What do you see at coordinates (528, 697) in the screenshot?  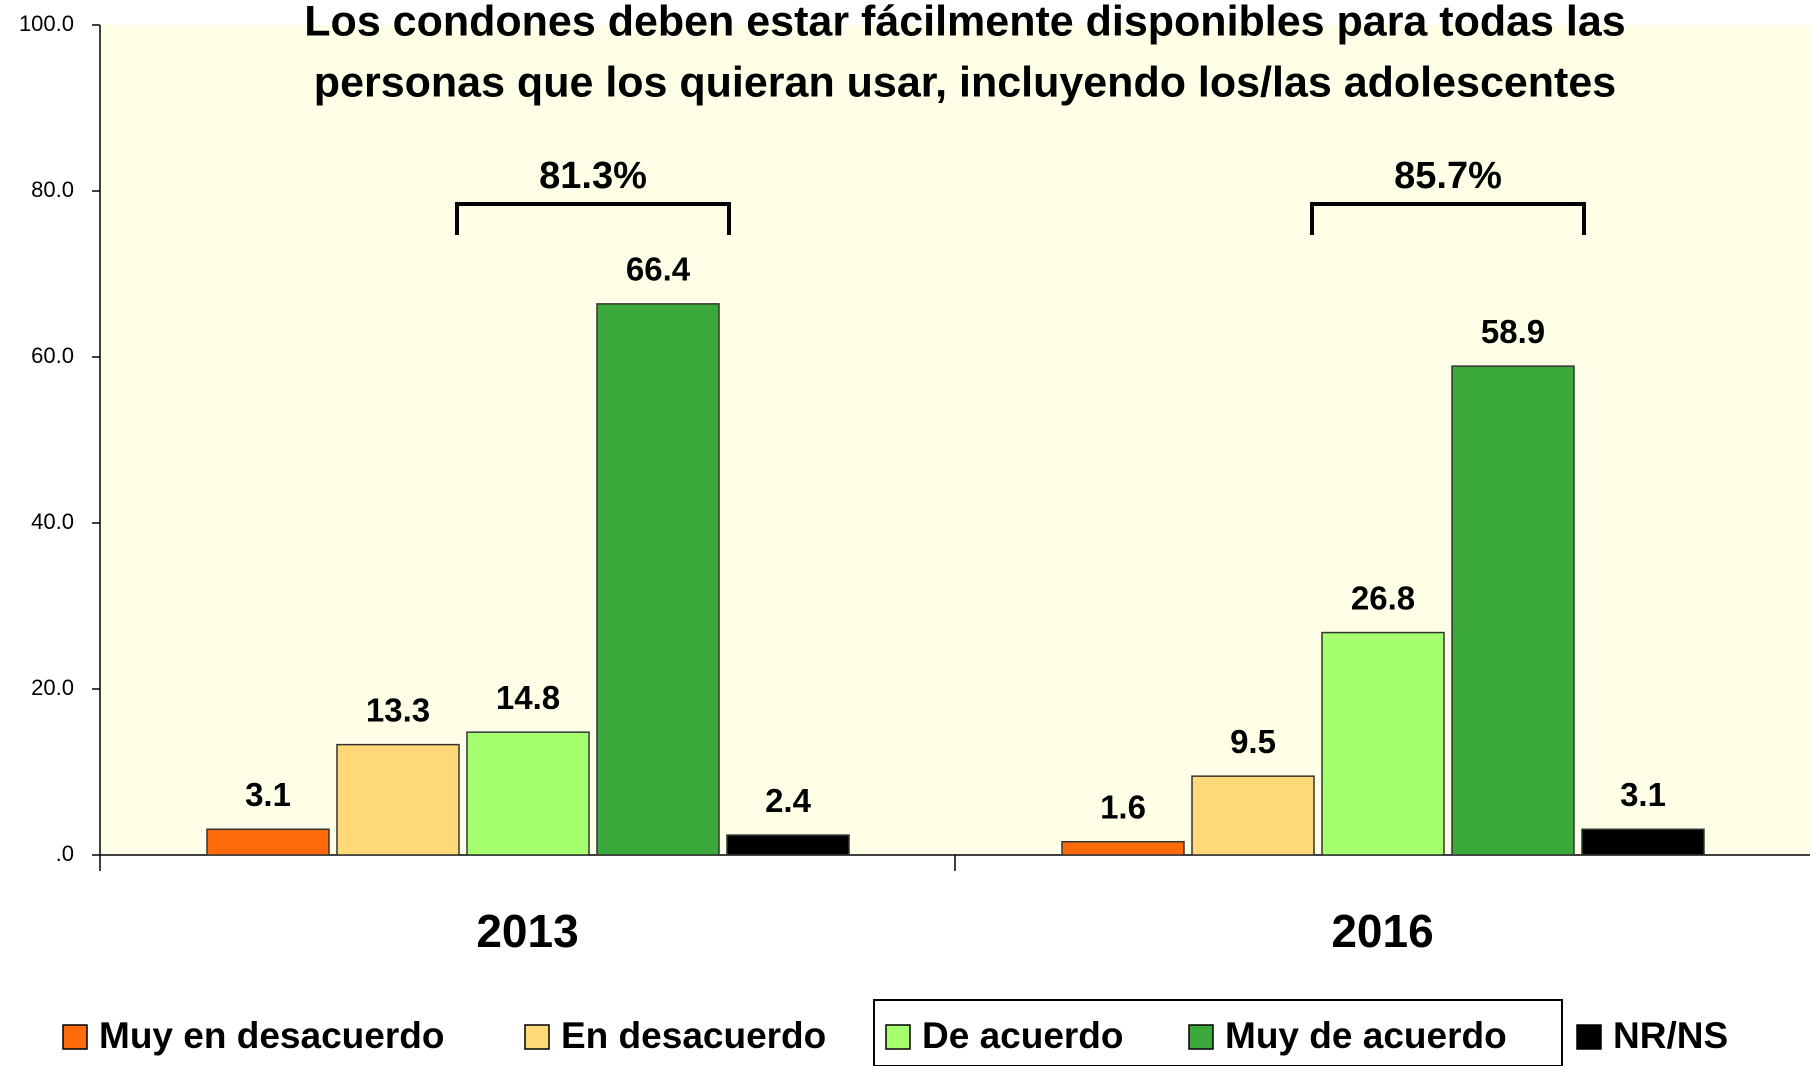 I see `data-label: 14.8` at bounding box center [528, 697].